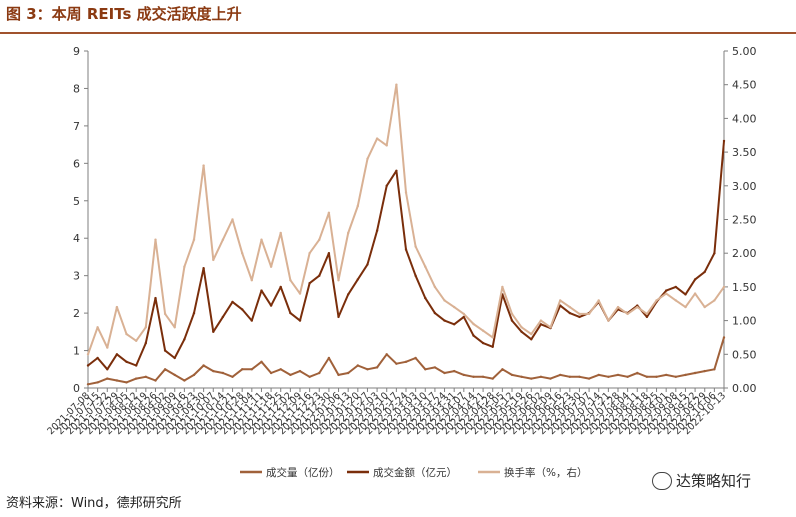 The image size is (796, 517). I want to click on y-right-tick-label: 3.00, so click(744, 186).